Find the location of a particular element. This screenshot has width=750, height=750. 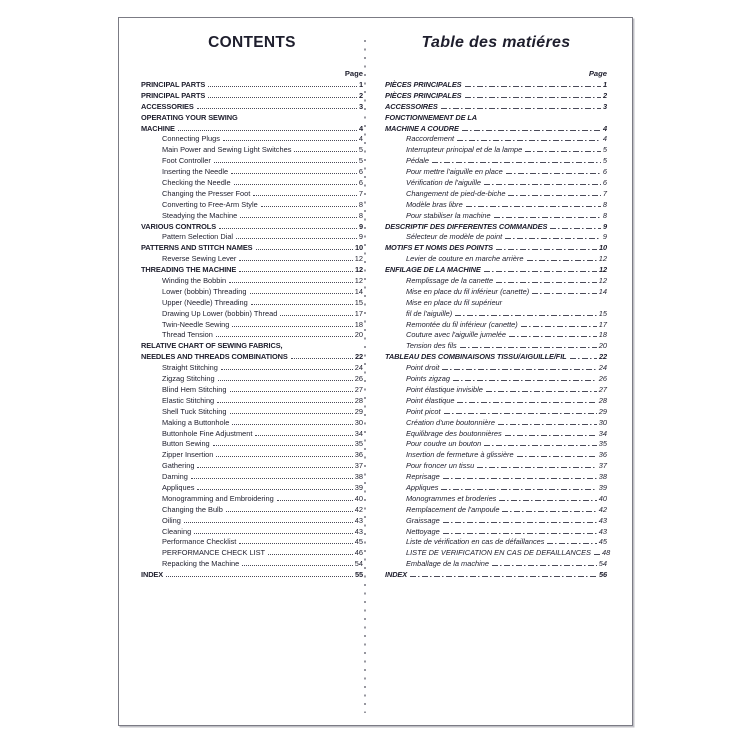

toc-entry-page: 27 is located at coordinates (602, 389).